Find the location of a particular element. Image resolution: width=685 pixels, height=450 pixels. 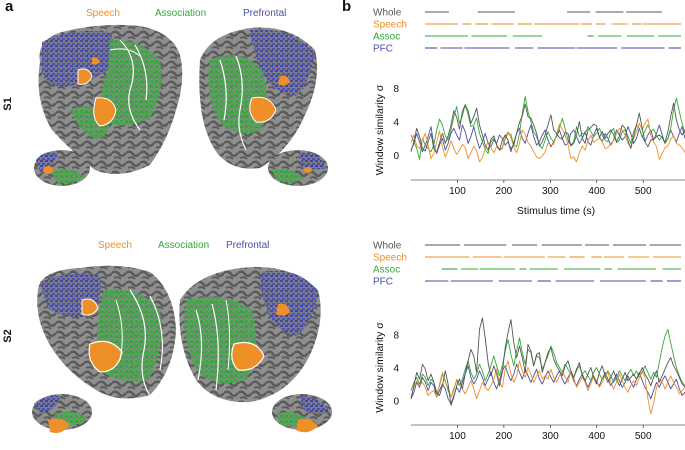

s1-right-inflated is located at coordinates (298, 168).